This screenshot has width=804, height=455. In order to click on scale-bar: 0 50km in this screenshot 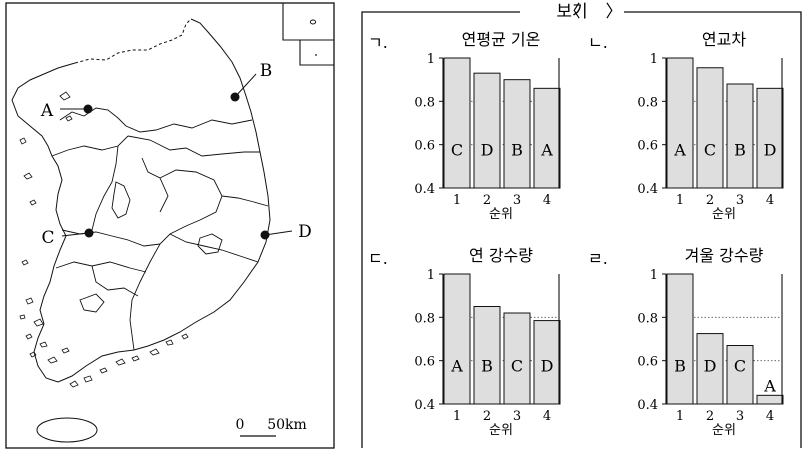, I will do `click(271, 427)`.